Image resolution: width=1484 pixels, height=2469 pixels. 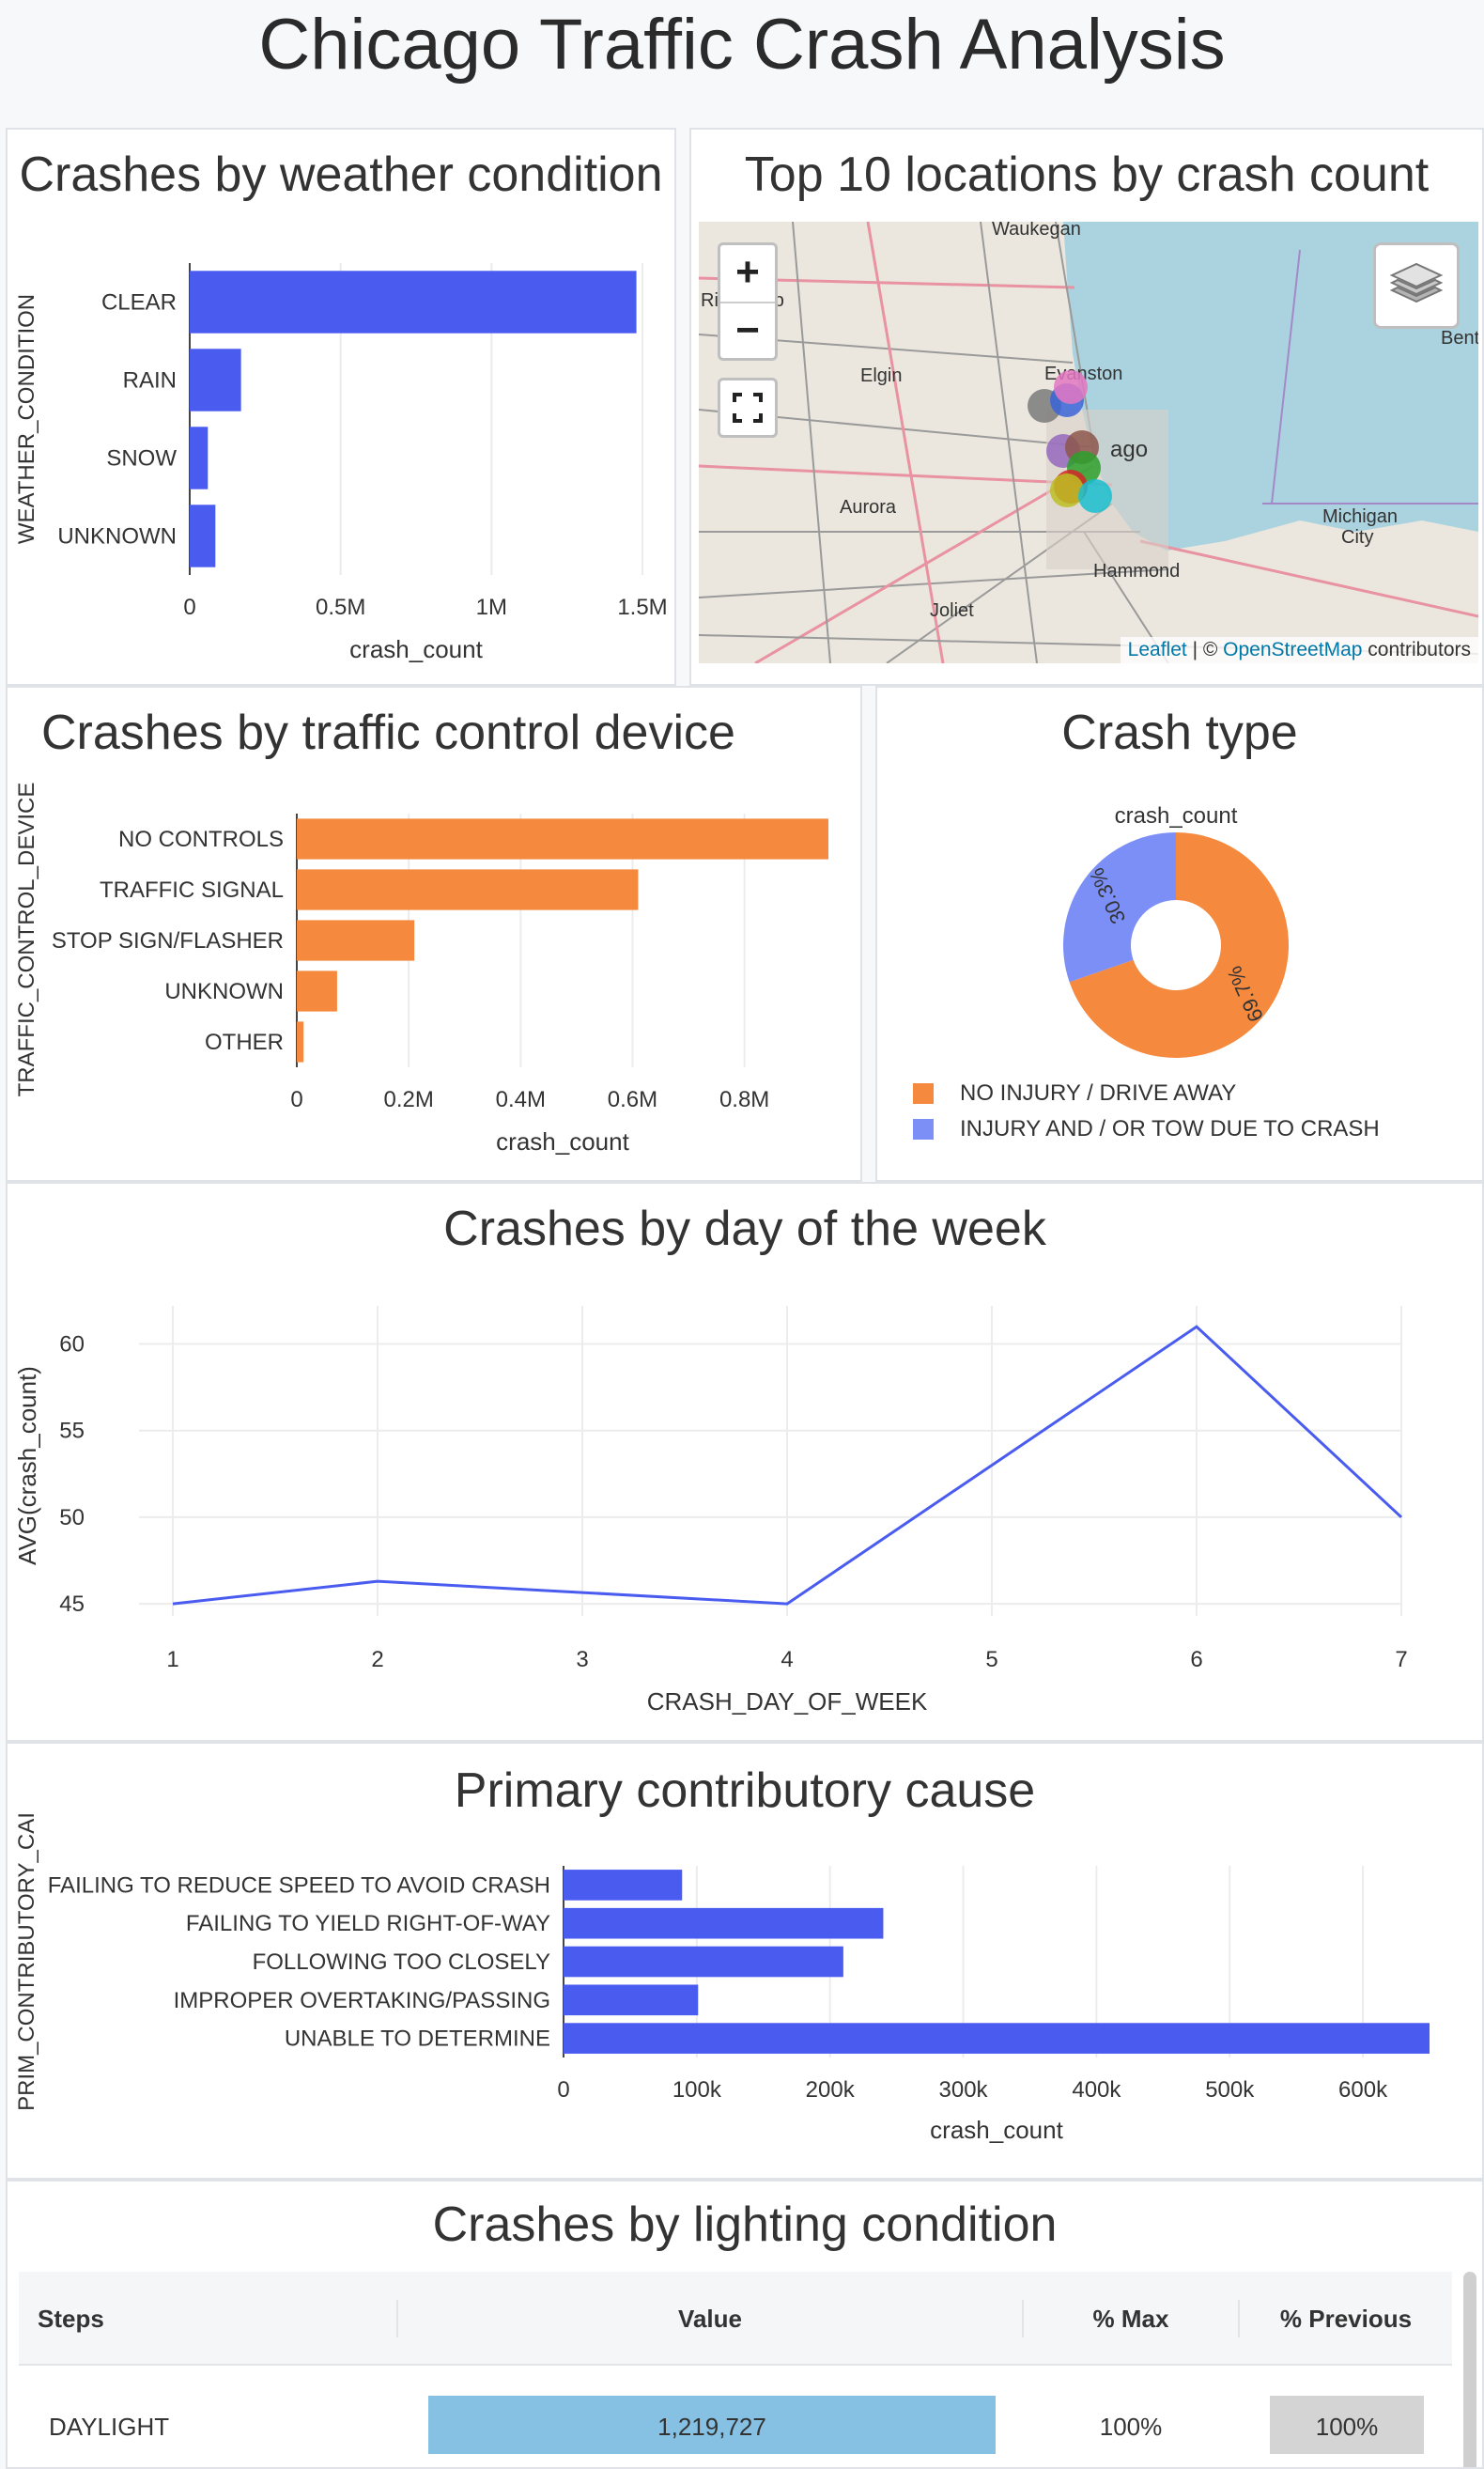 I want to click on x-tick-label: 1.5M, so click(x=642, y=607).